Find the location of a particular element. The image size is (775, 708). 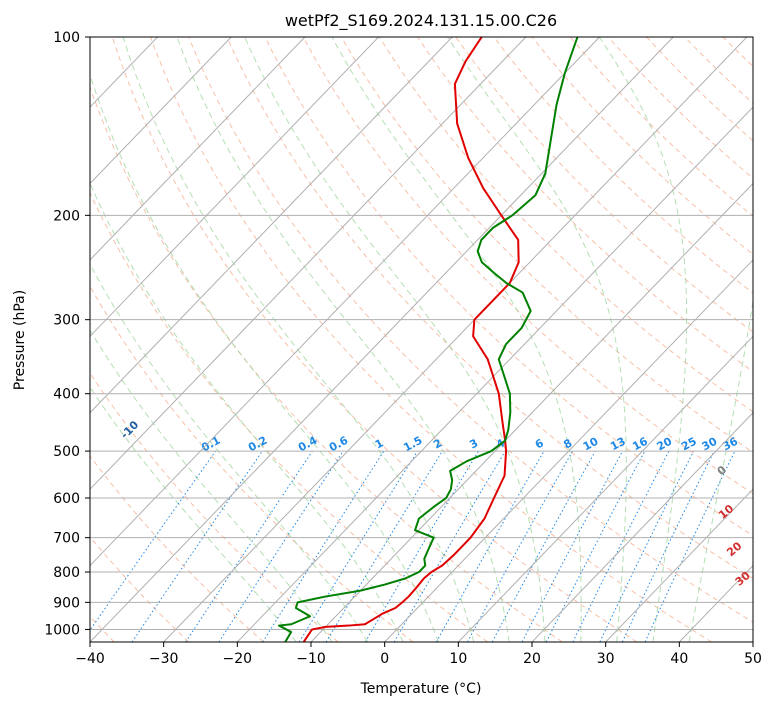

y-tick-label: 400 is located at coordinates (66, 395).